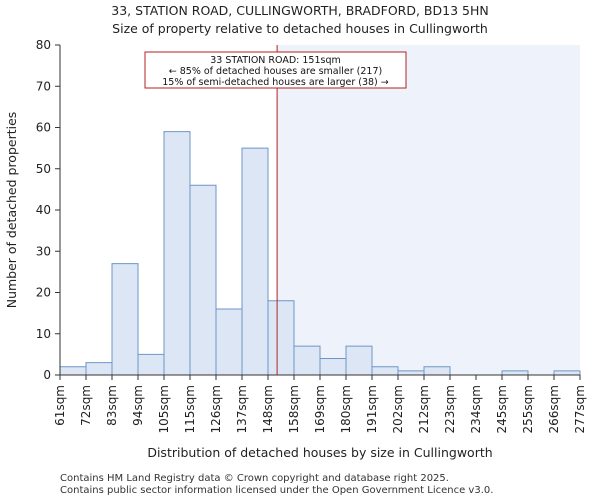  What do you see at coordinates (580, 409) in the screenshot?
I see `x-tick-label: 277sqm` at bounding box center [580, 409].